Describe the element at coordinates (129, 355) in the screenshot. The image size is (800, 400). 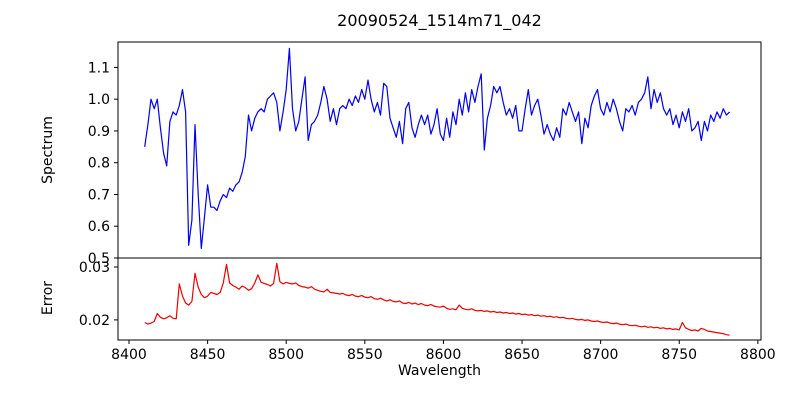
I see `x-tick-label: 8400` at that location.